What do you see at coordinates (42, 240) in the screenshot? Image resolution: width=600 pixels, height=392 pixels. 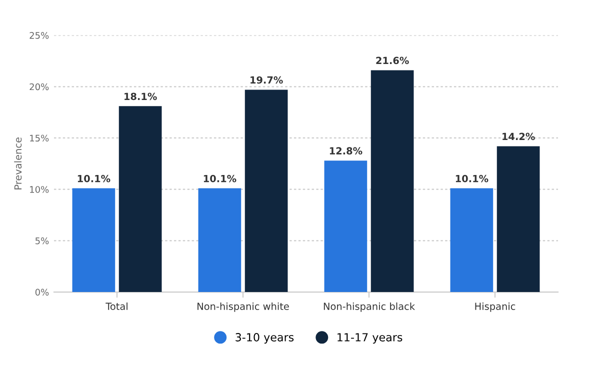 I see `y-tick-label: 5%` at bounding box center [42, 240].